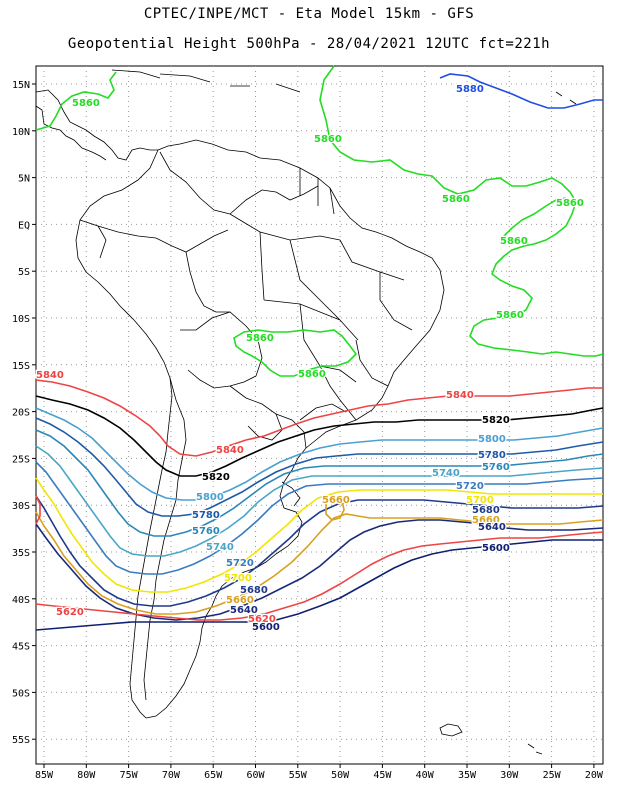 This screenshot has height=800, width=618. I want to click on border-peru-brazil, so click(207, 282).